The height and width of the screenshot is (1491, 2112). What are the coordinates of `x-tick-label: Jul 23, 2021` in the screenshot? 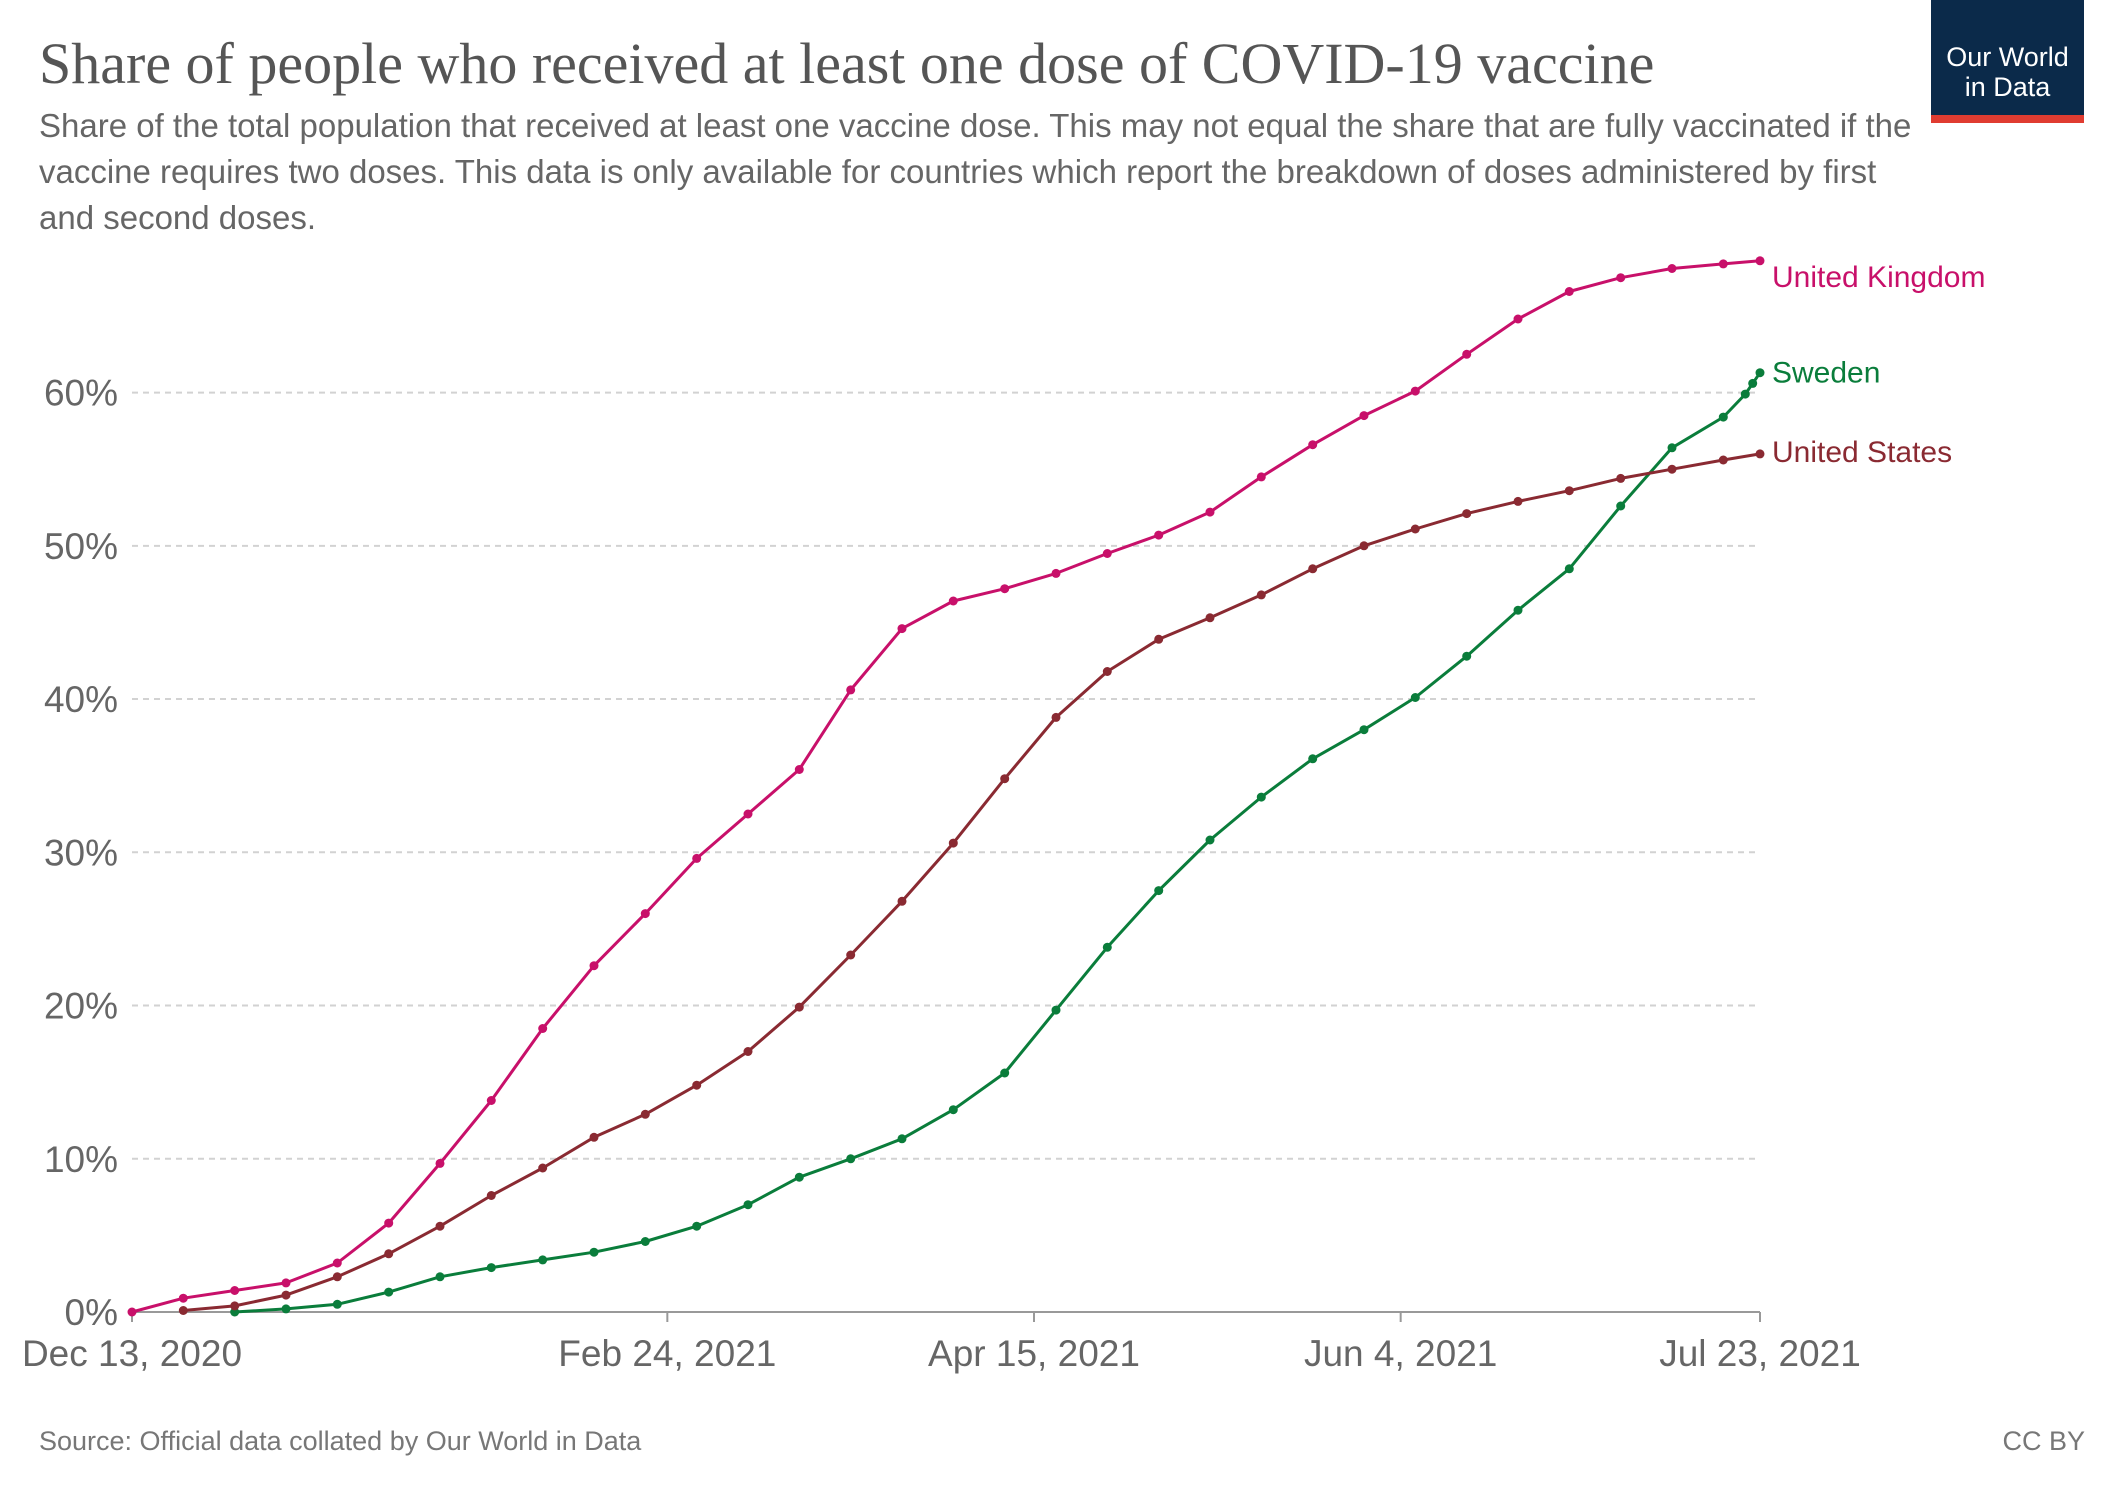 It's located at (1760, 1353).